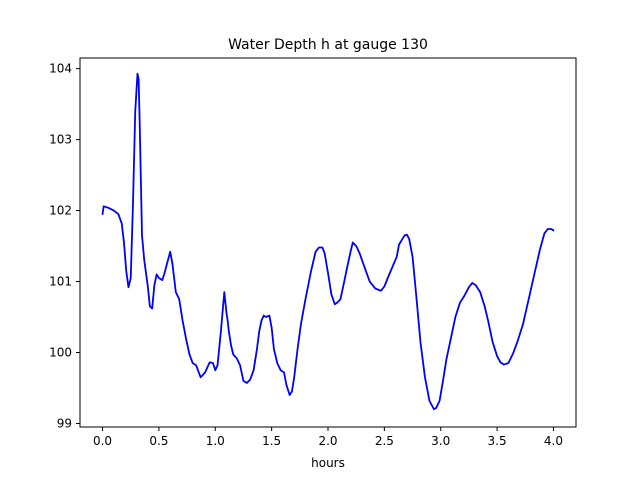  Describe the element at coordinates (158, 441) in the screenshot. I see `x-tick-label: 0.5` at that location.